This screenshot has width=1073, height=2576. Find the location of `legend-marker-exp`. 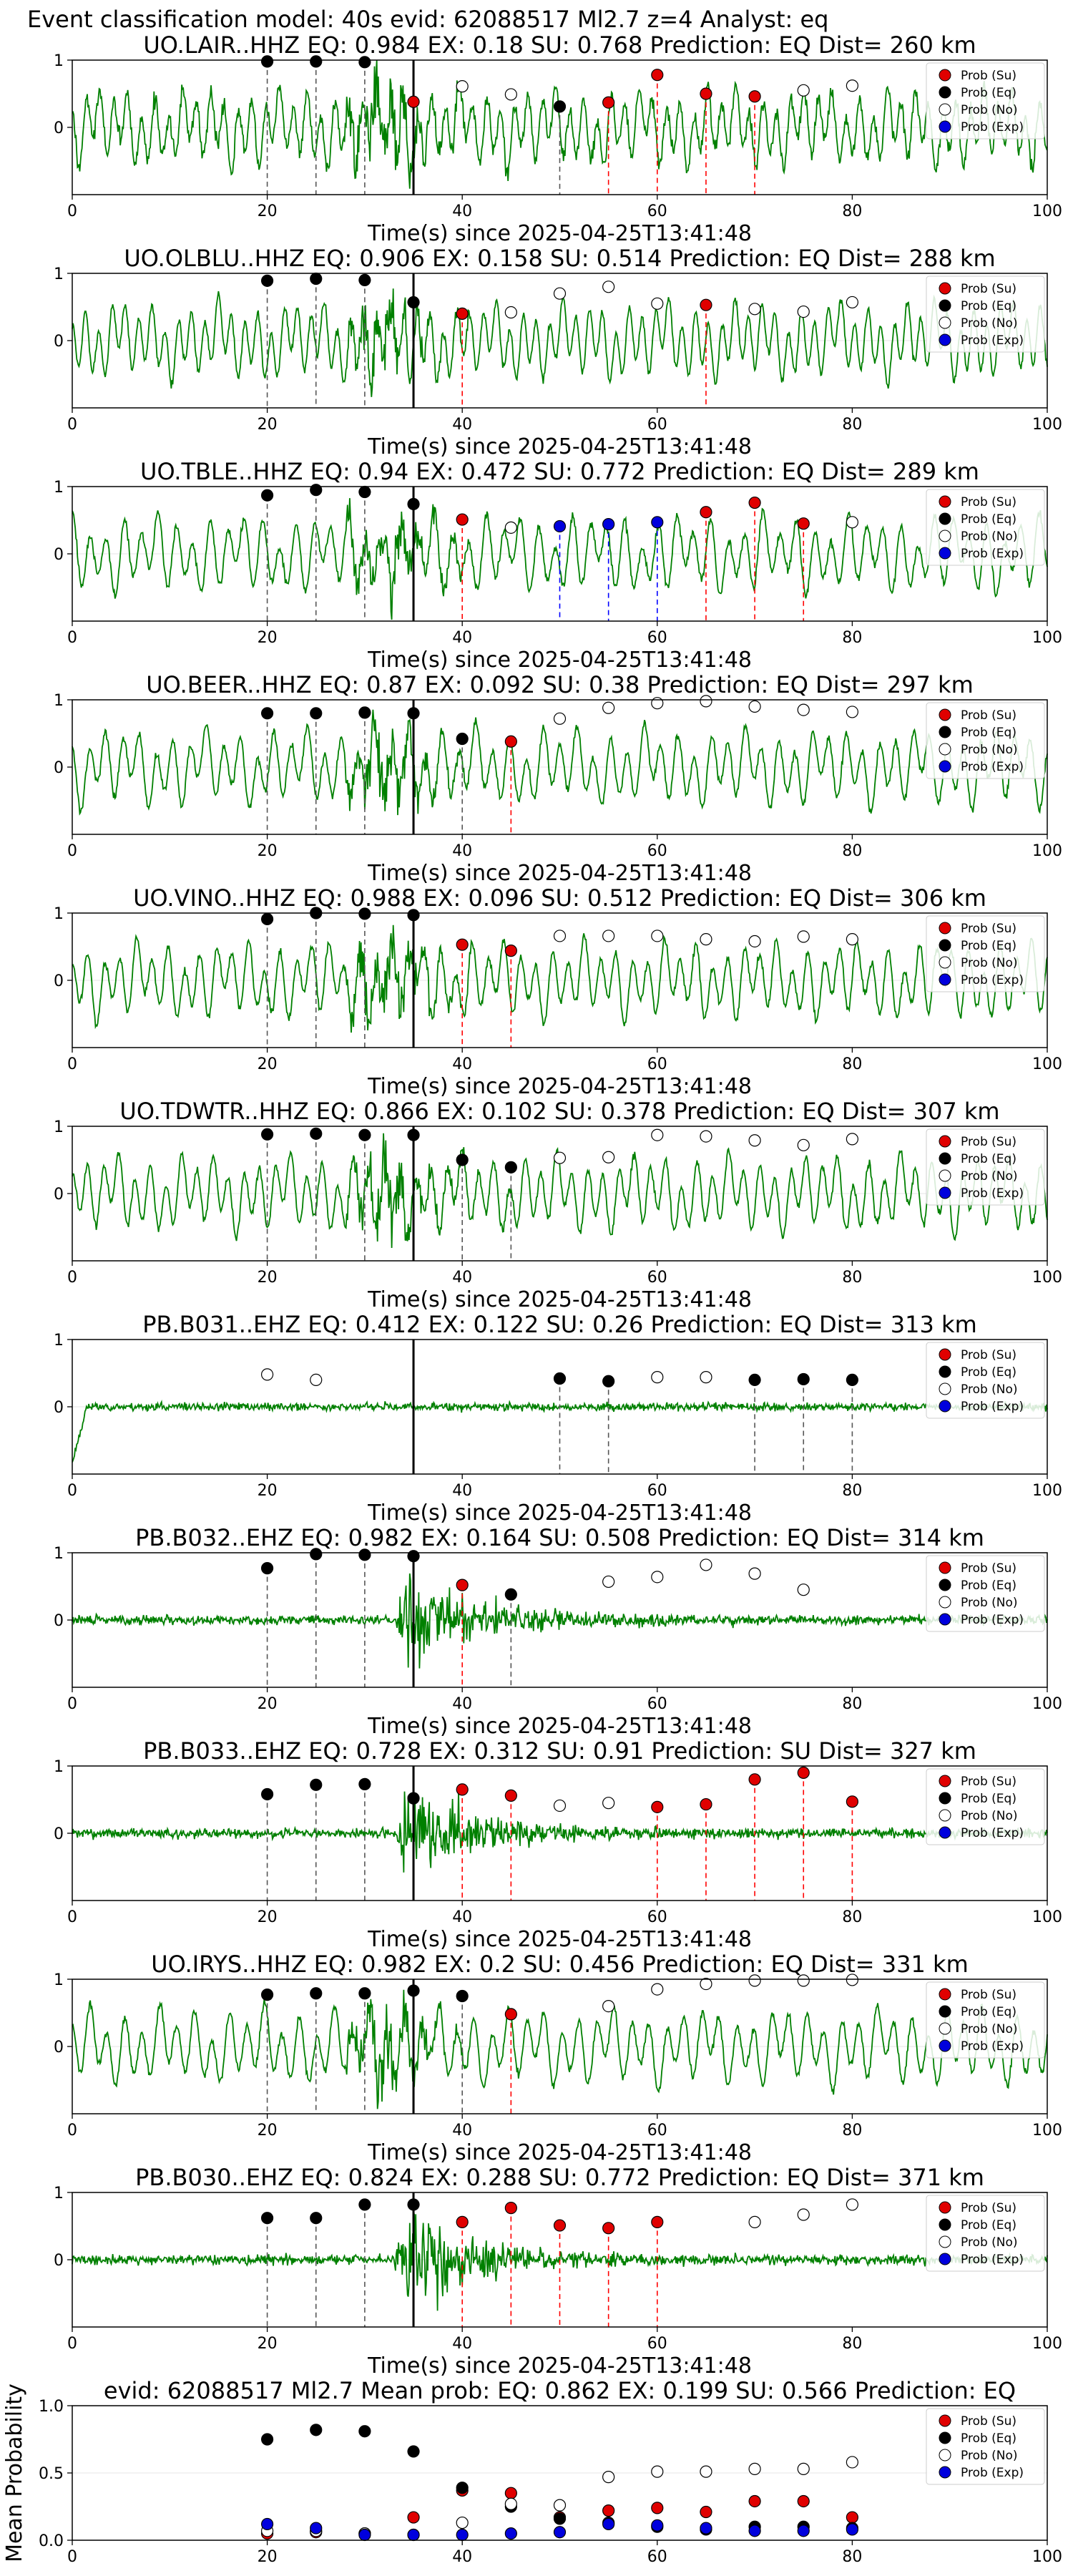

legend-marker-exp is located at coordinates (945, 553).